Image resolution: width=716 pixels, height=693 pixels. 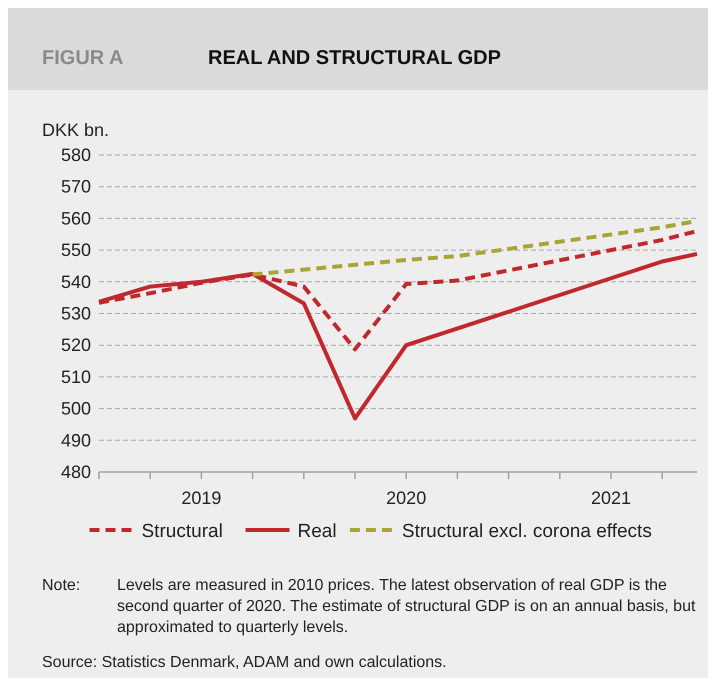 I want to click on source-note: Source: Statistics Denmark, ADAM and own calculations., so click(x=244, y=662).